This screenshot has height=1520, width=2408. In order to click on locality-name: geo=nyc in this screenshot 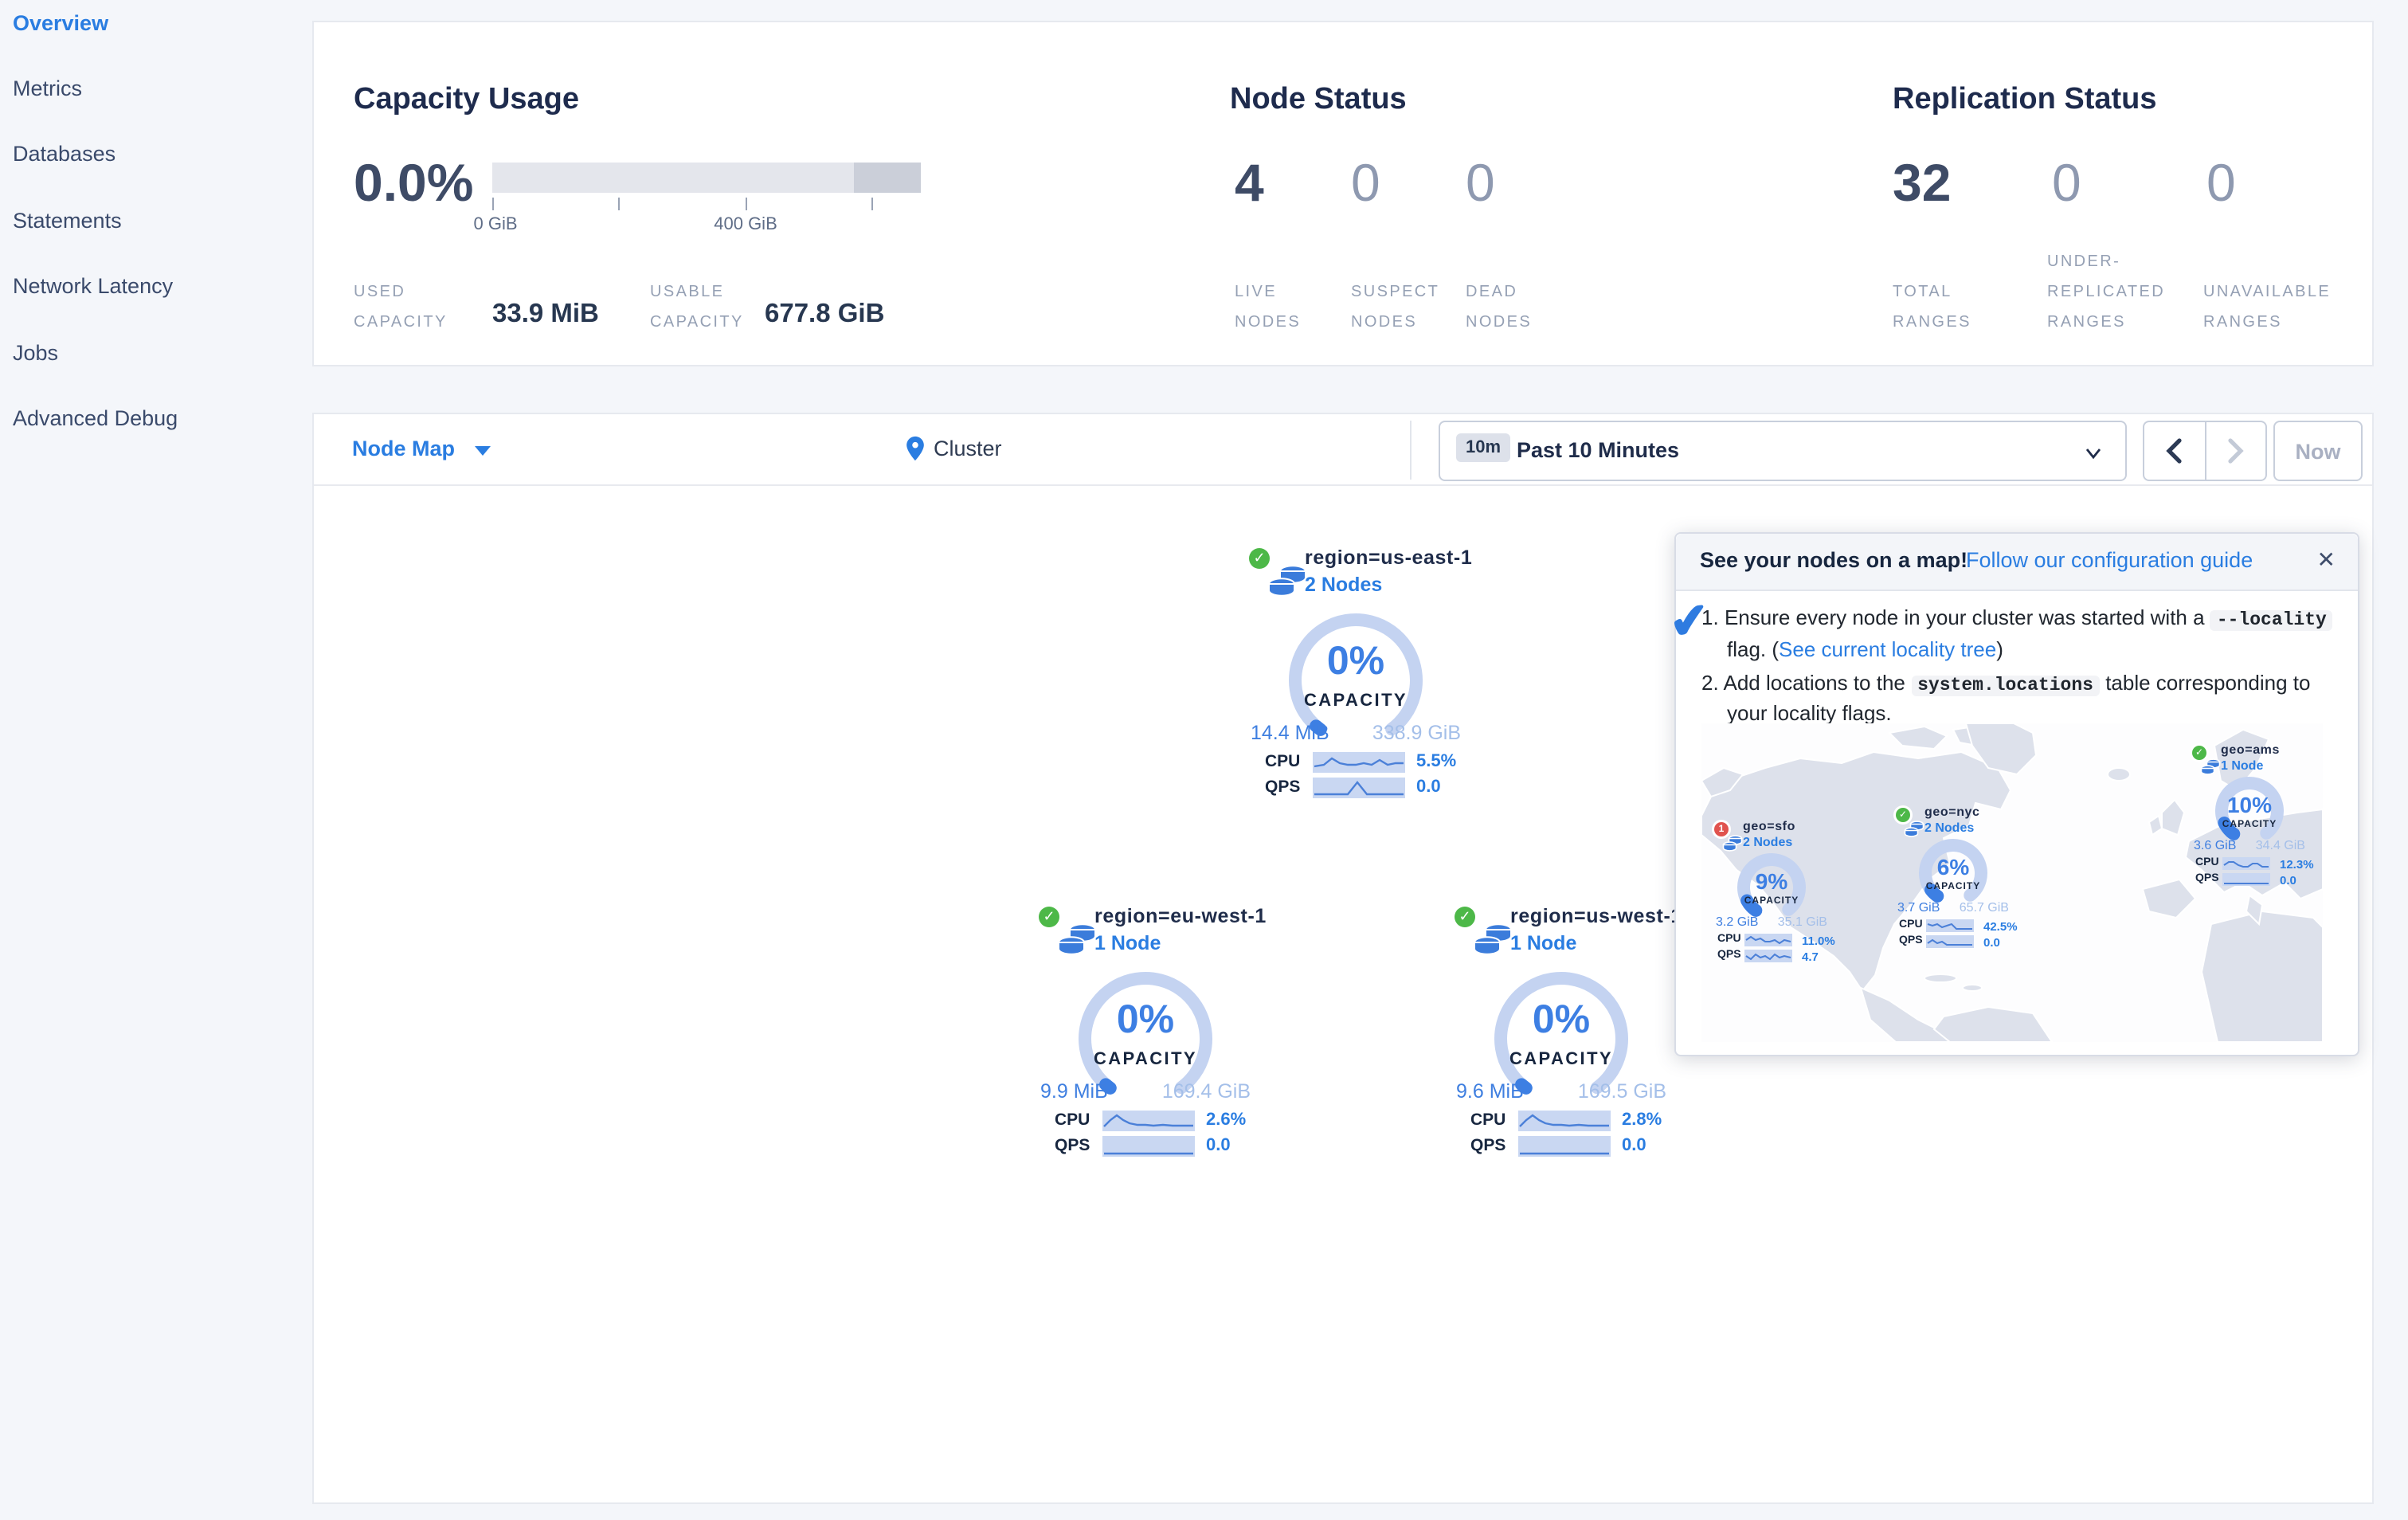, I will do `click(1952, 812)`.